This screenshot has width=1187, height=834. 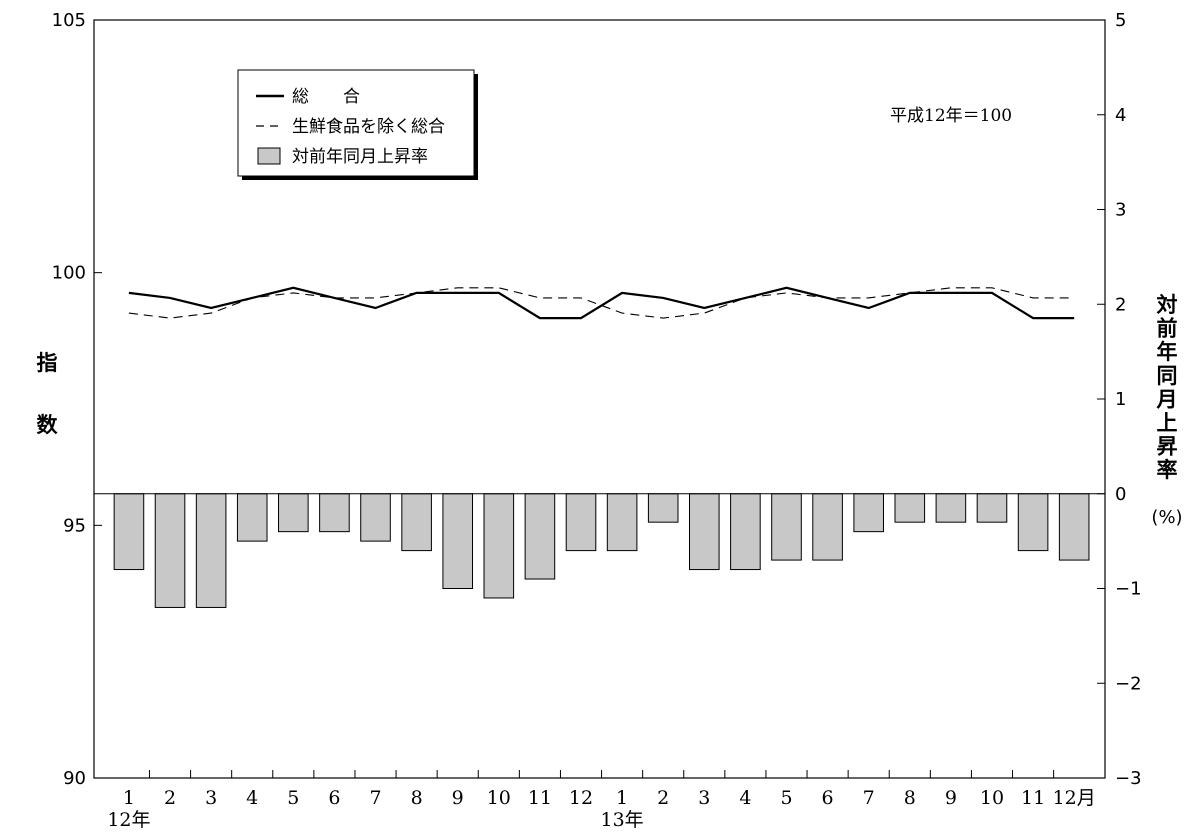 What do you see at coordinates (1167, 329) in the screenshot?
I see `right-axis-label-char: 前` at bounding box center [1167, 329].